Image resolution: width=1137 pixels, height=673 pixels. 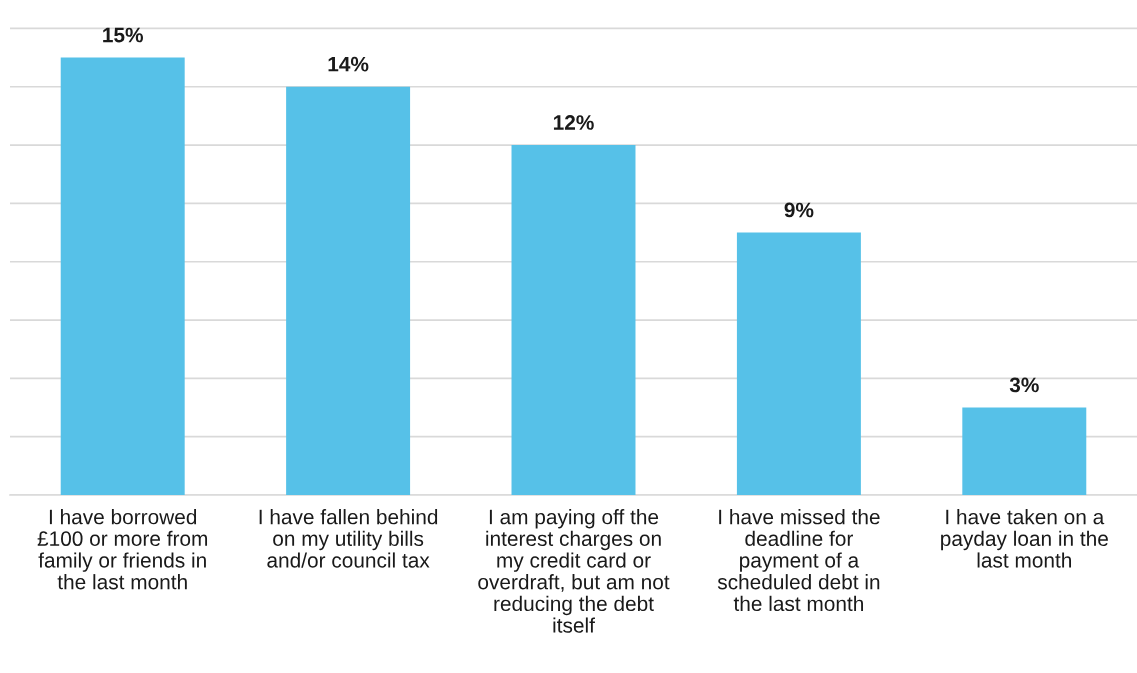 What do you see at coordinates (348, 64) in the screenshot?
I see `data-label: 14%` at bounding box center [348, 64].